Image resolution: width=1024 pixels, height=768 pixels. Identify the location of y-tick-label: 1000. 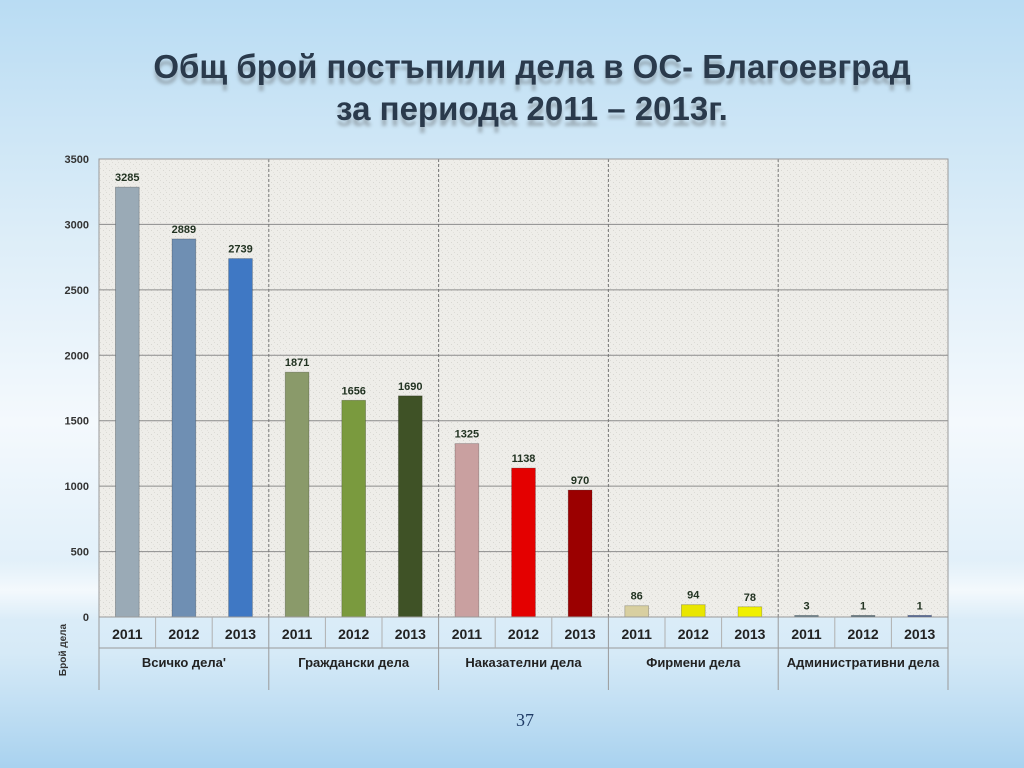
(77, 487).